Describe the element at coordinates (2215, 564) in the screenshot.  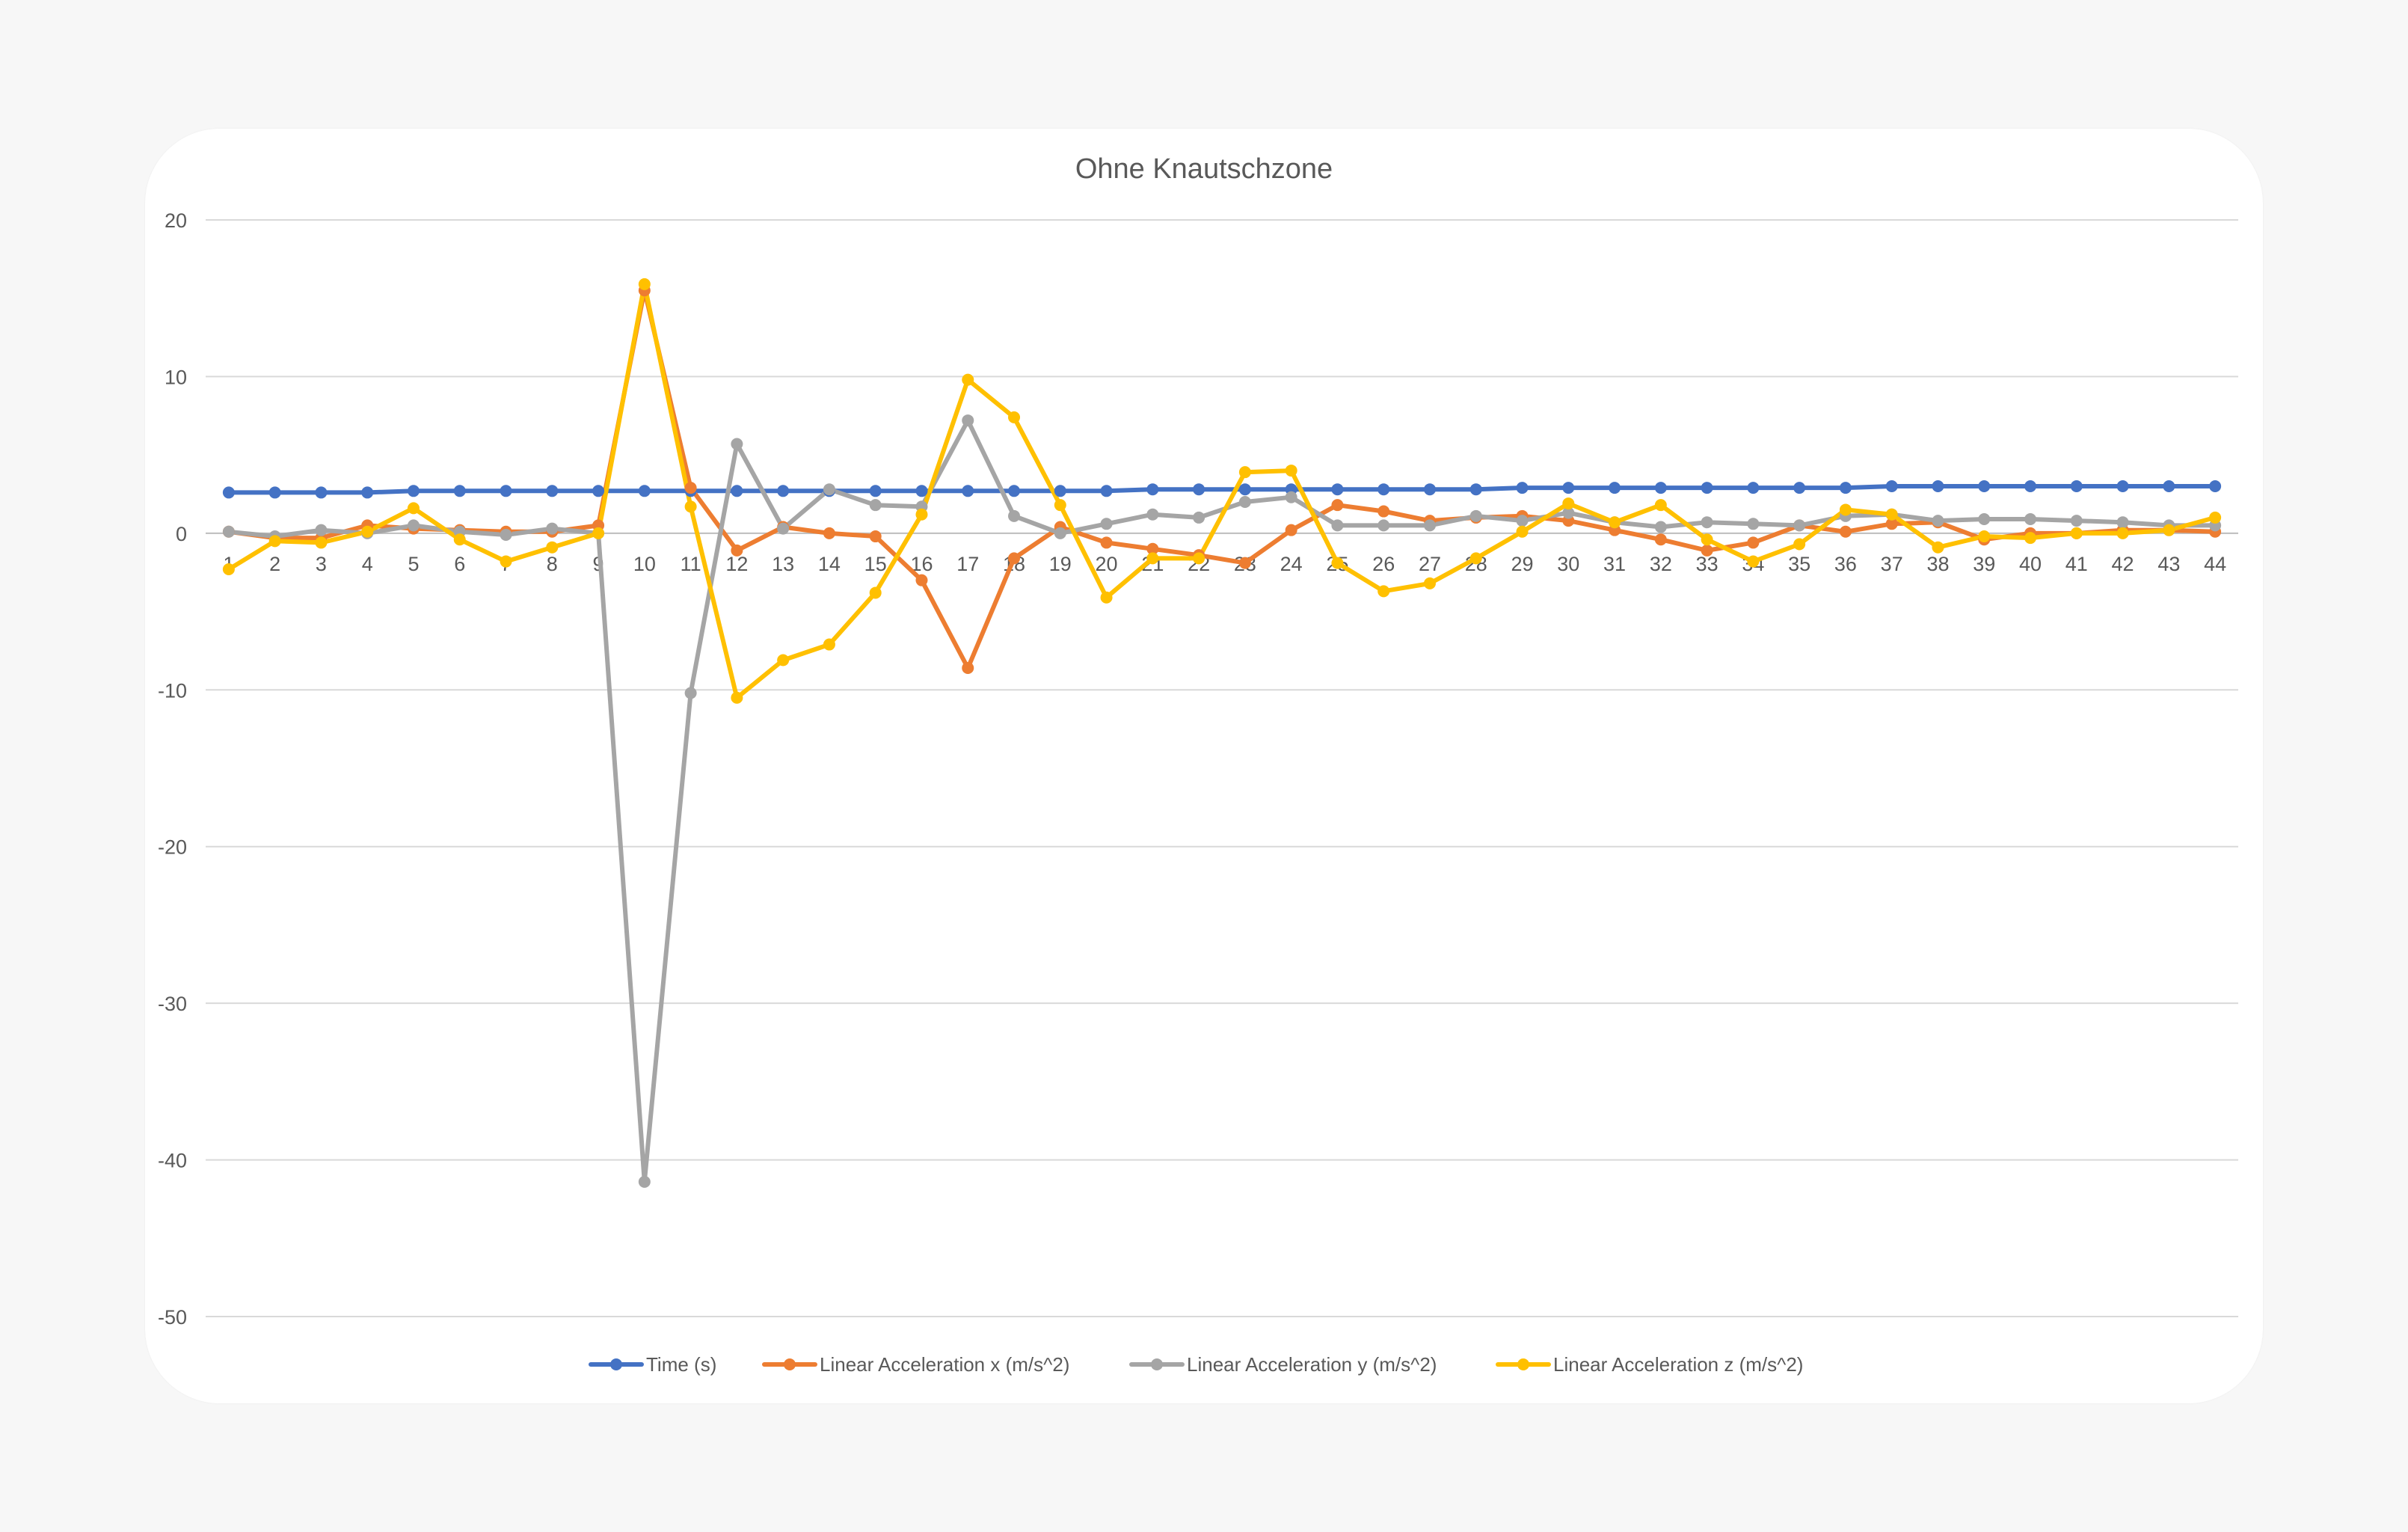
I see `x-tick-label: 44` at that location.